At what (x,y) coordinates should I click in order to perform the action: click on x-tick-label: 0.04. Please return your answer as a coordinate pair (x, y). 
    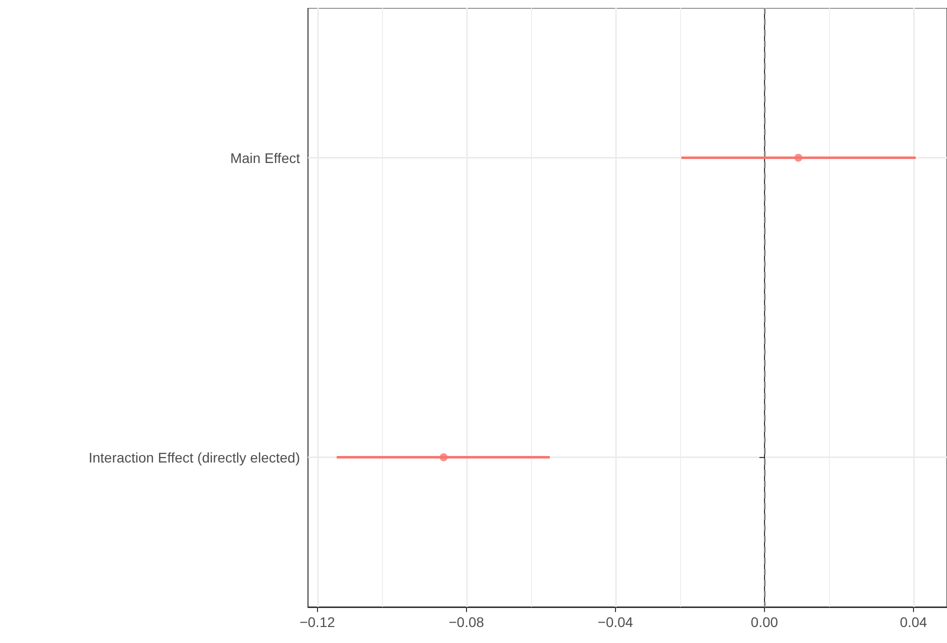
    Looking at the image, I should click on (914, 622).